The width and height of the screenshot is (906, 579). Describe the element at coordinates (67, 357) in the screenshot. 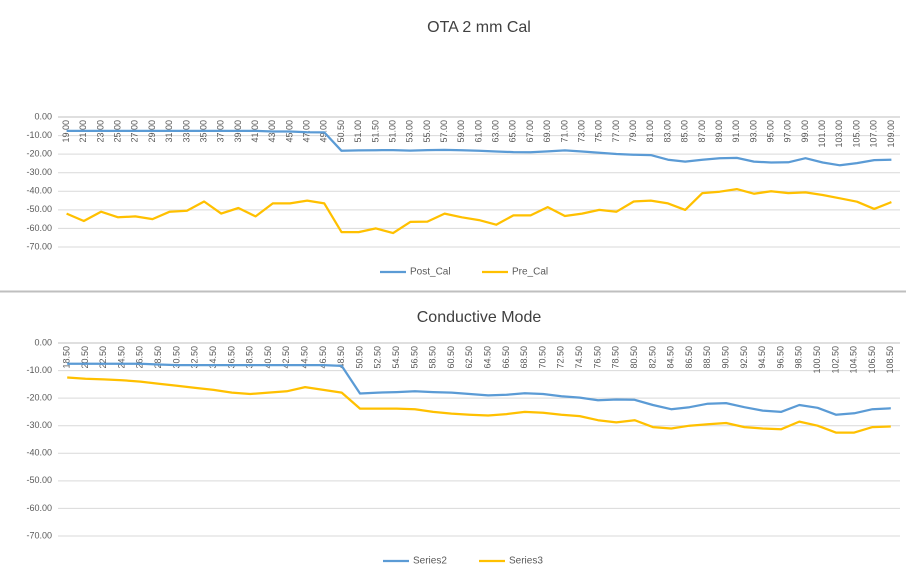

I see `x-tick-label: 18.50` at that location.